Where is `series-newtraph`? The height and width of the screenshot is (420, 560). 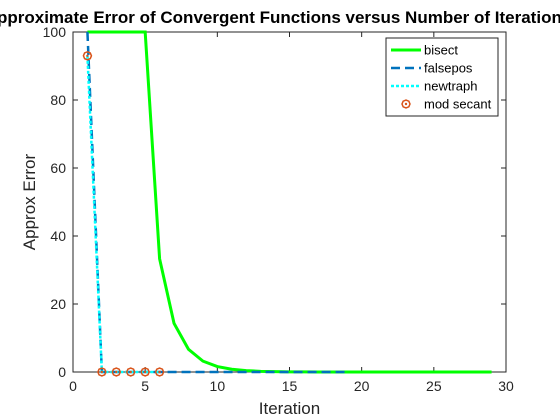
series-newtraph is located at coordinates (123, 214).